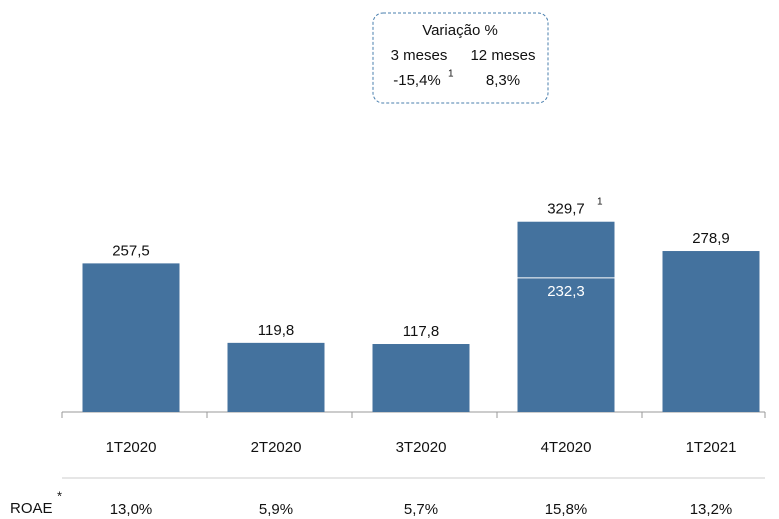 This screenshot has width=779, height=519. What do you see at coordinates (421, 331) in the screenshot?
I see `value-label: 117,8` at bounding box center [421, 331].